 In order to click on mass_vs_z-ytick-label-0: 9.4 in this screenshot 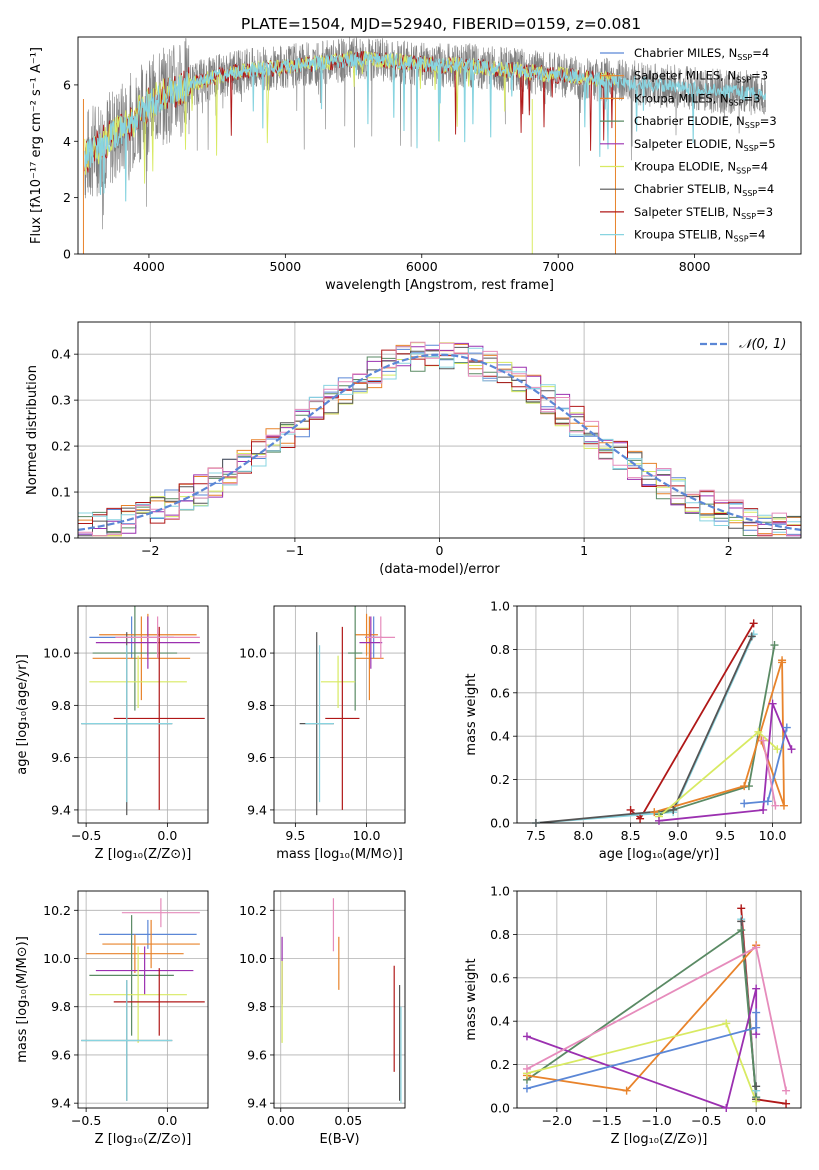, I will do `click(61, 1103)`.